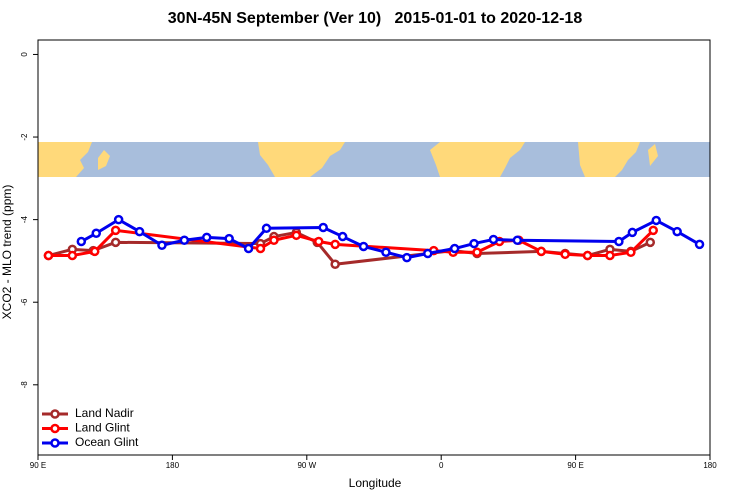  I want to click on series-line, so click(349, 248).